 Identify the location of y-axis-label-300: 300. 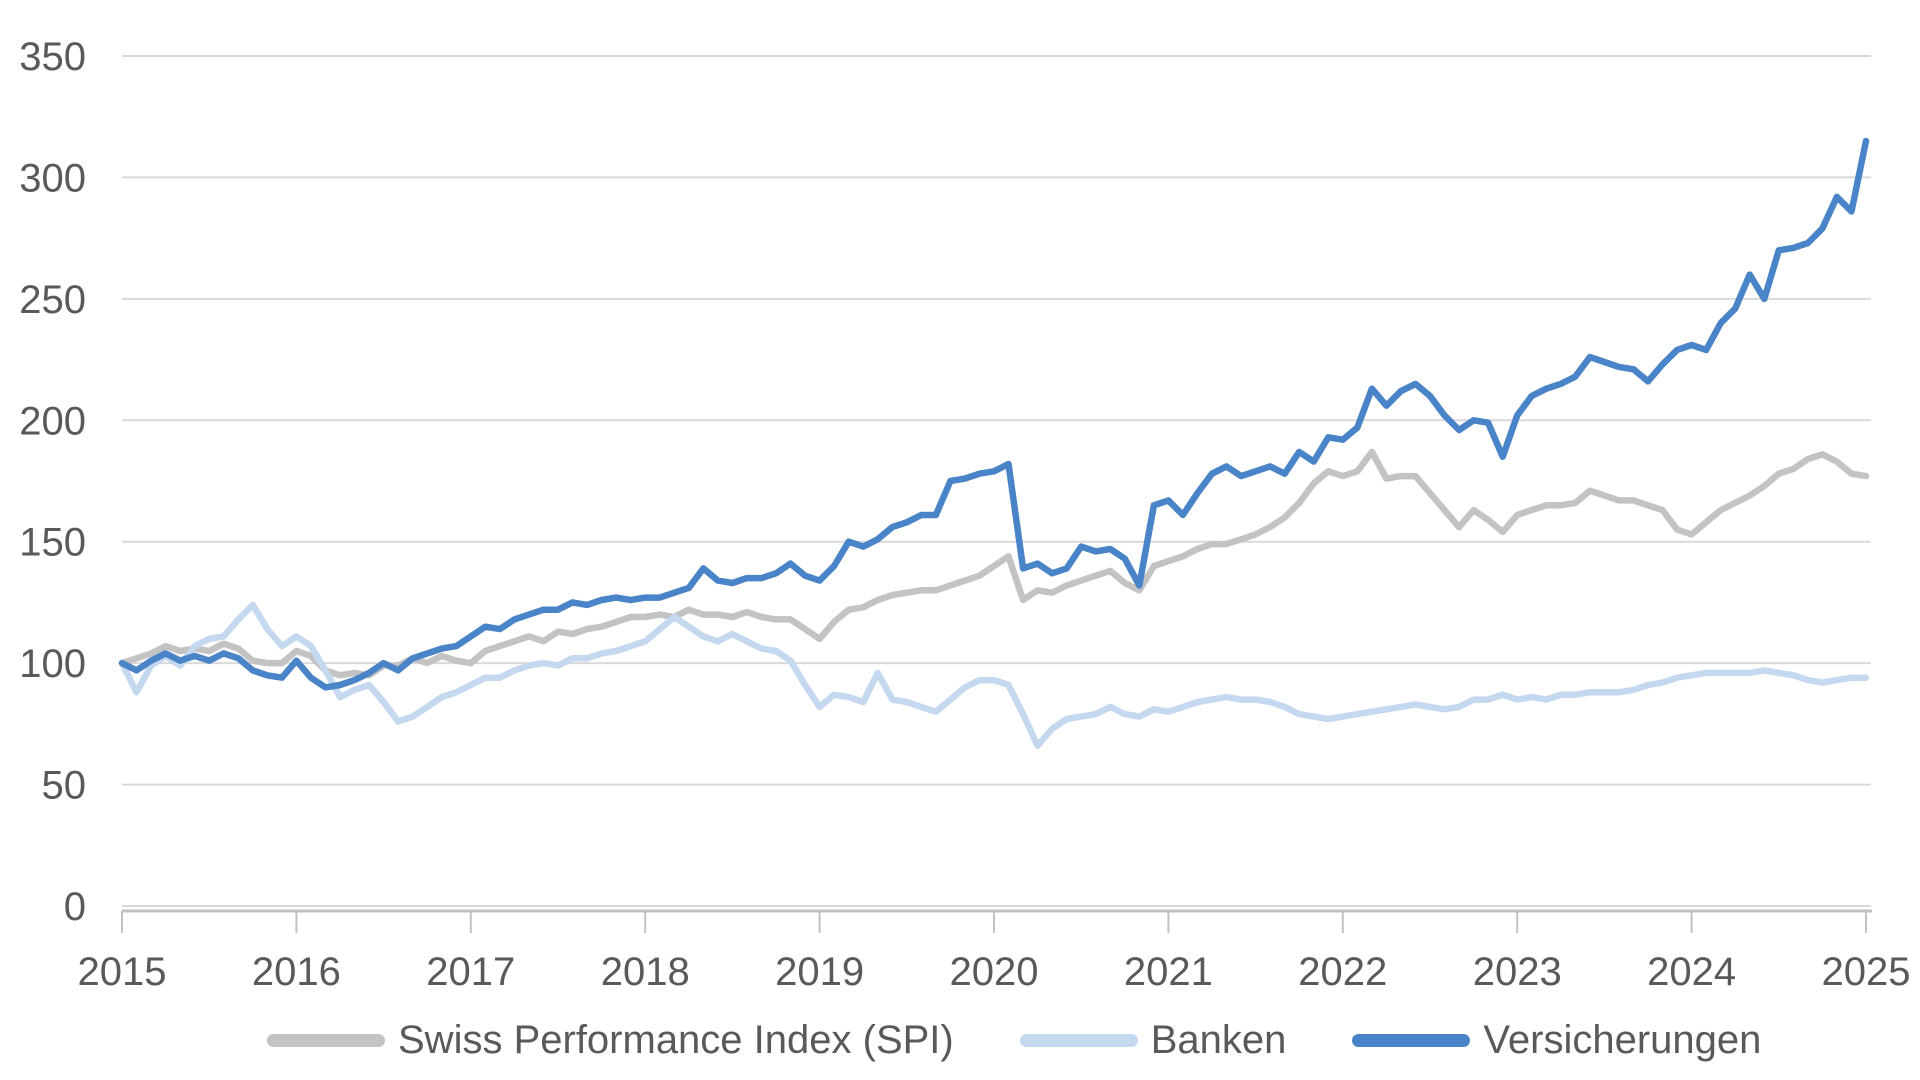
(52, 178).